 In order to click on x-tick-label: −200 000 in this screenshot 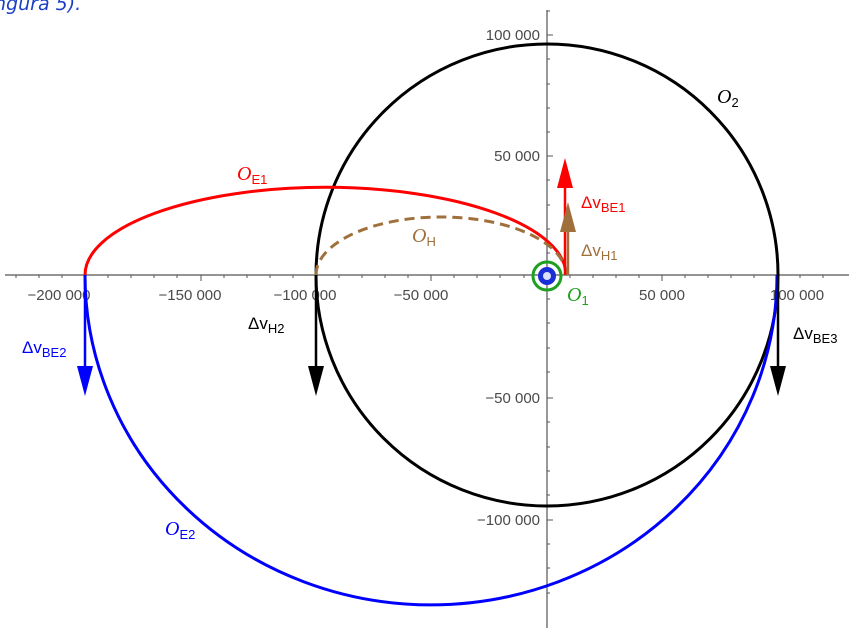, I will do `click(59, 295)`.